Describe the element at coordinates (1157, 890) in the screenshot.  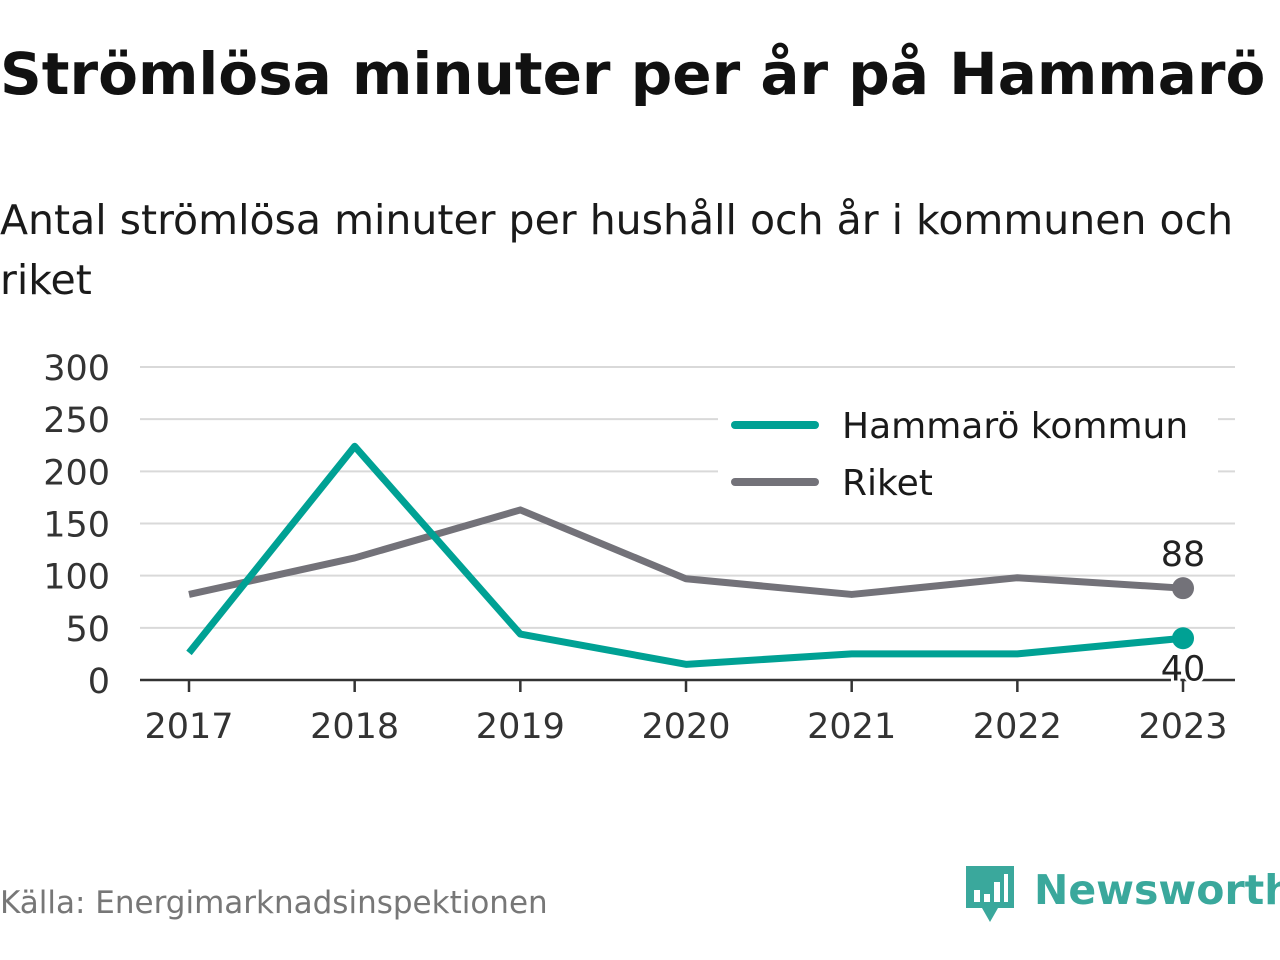
I see `brand-name: Newsworthy` at that location.